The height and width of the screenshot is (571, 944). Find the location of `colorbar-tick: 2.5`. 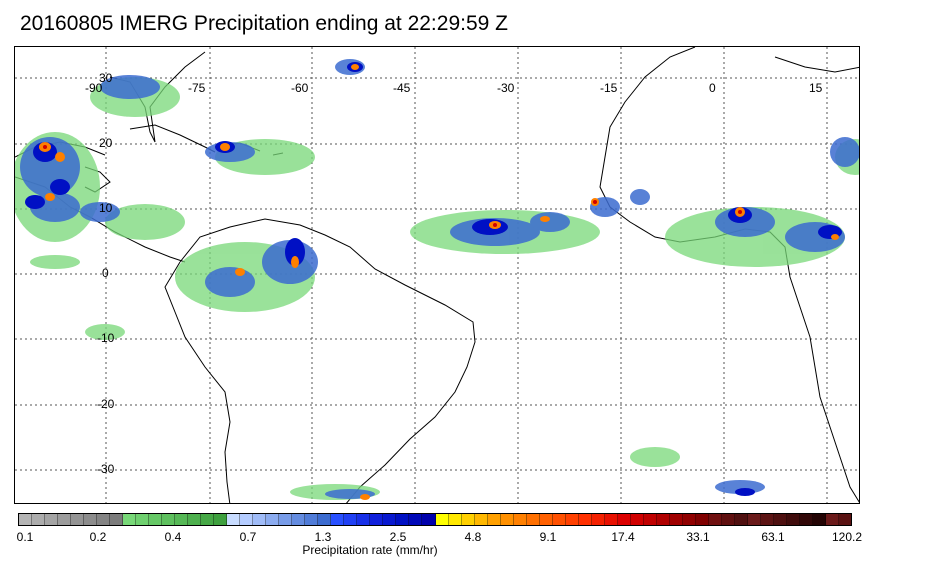

colorbar-tick: 2.5 is located at coordinates (398, 537).